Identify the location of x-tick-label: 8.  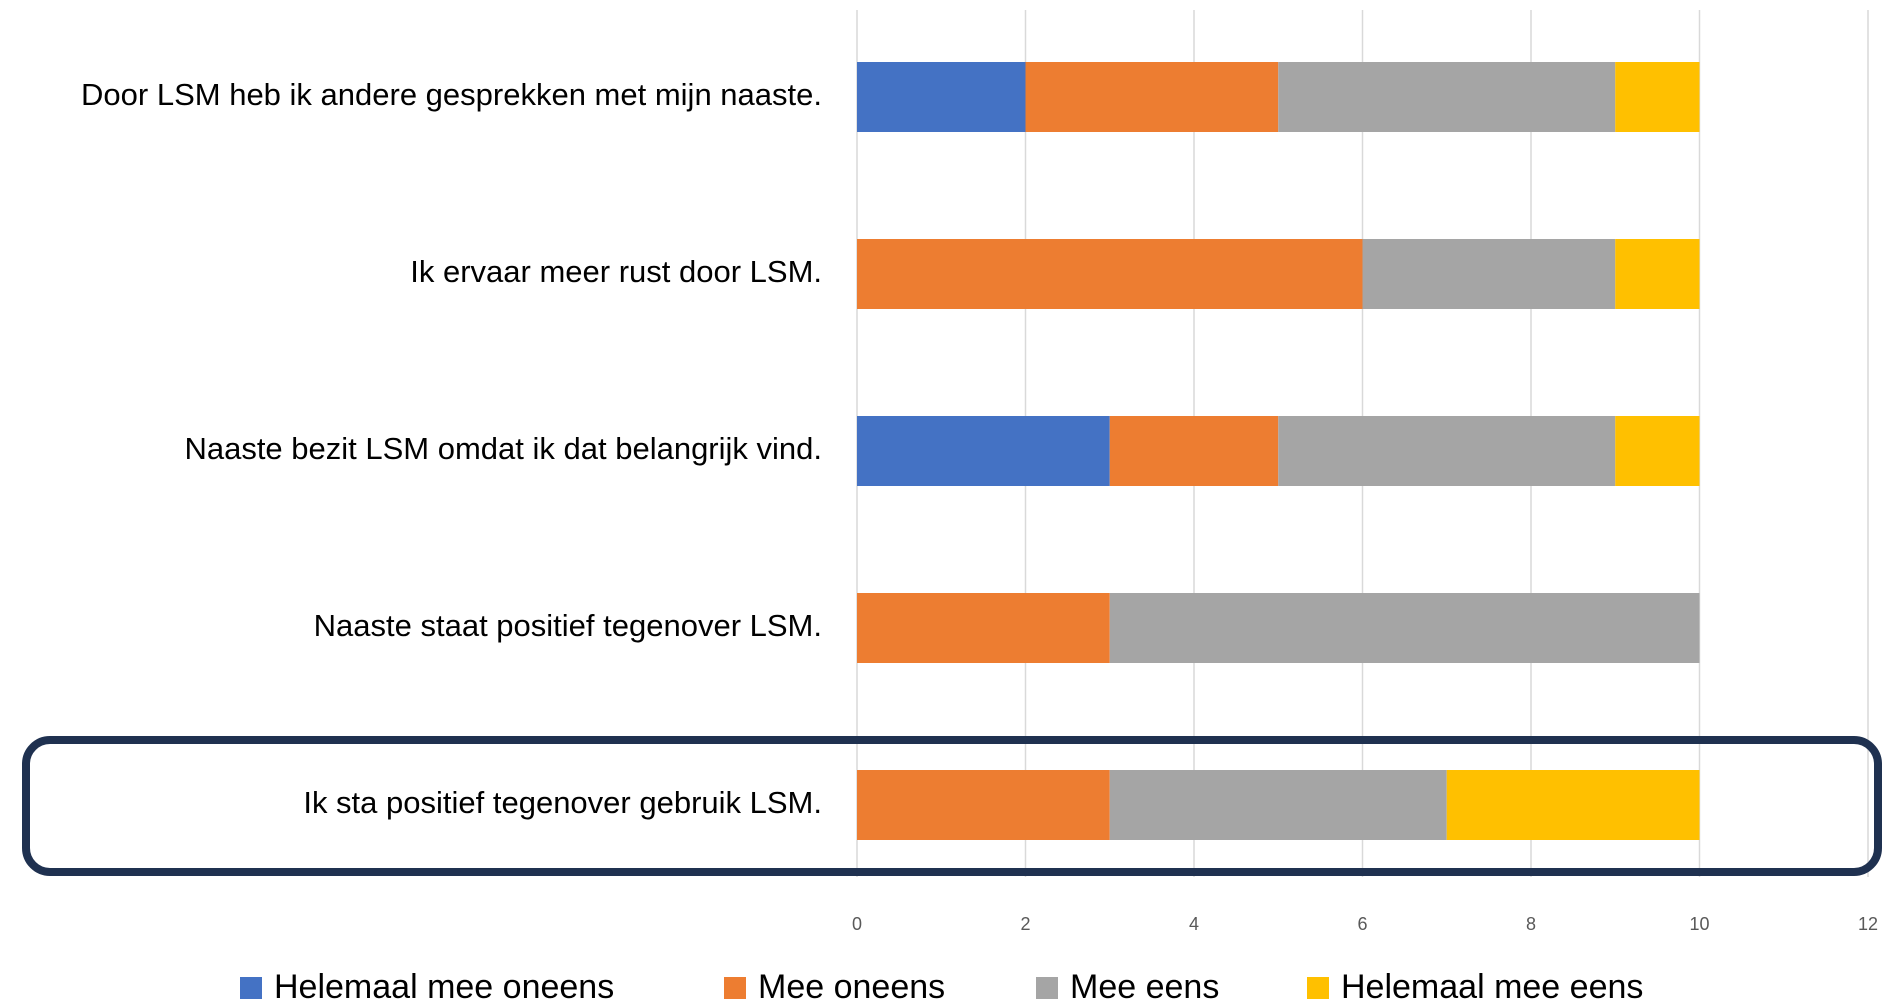
(1531, 924).